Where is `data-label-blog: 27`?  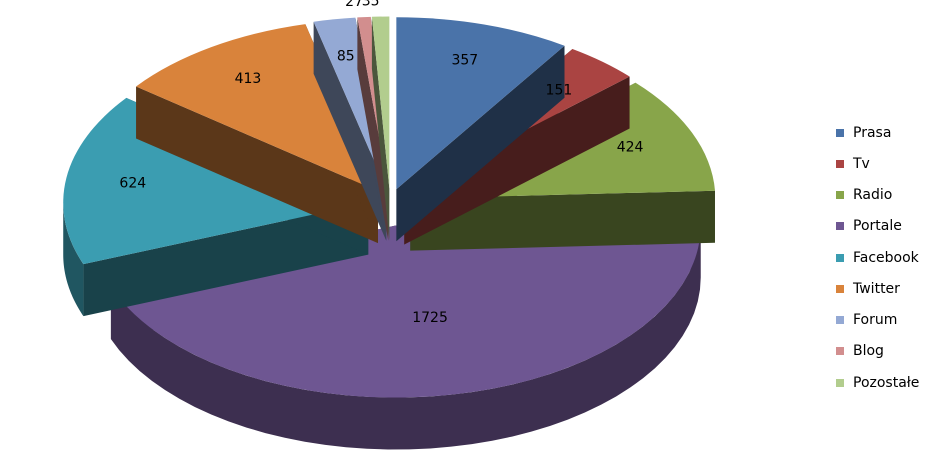 data-label-blog: 27 is located at coordinates (354, 5).